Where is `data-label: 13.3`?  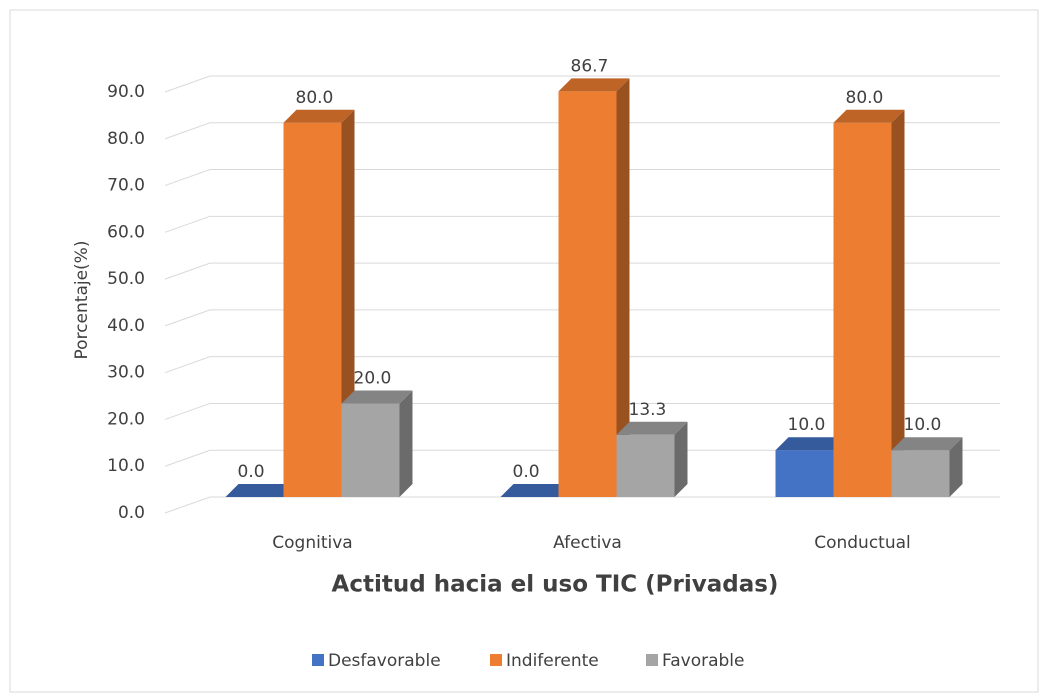
data-label: 13.3 is located at coordinates (648, 410).